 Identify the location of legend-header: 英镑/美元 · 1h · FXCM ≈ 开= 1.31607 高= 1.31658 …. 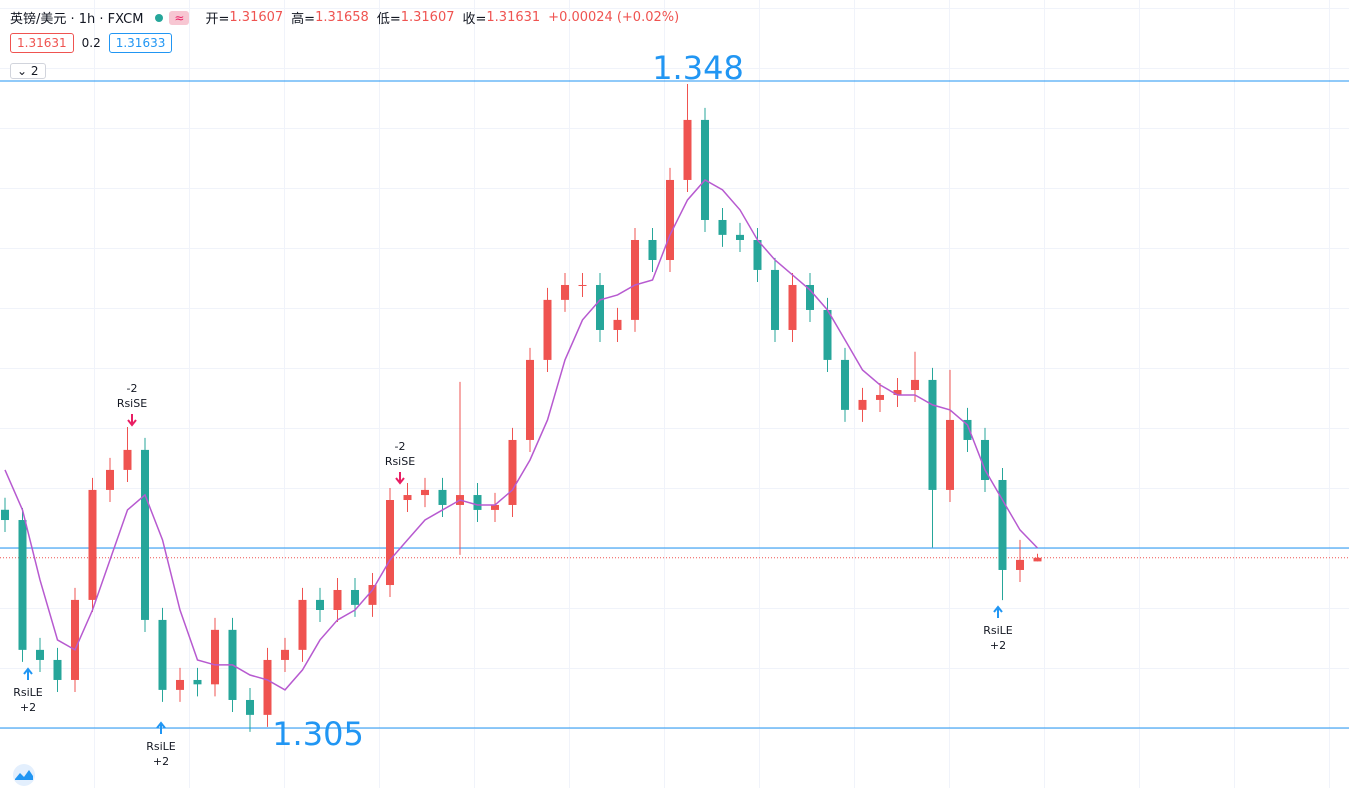
(348, 17).